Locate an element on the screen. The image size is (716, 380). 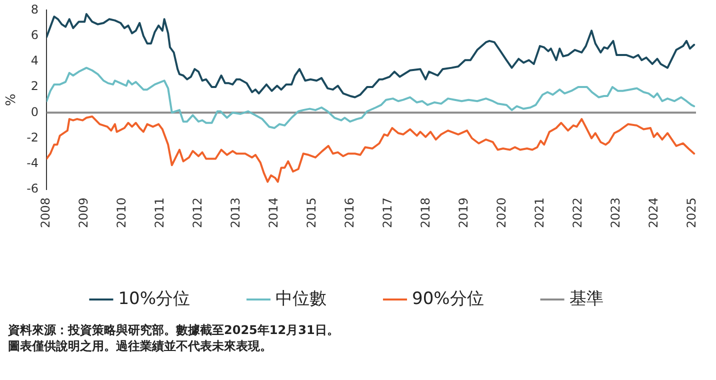
x-tick-label: 2023 is located at coordinates (615, 212).